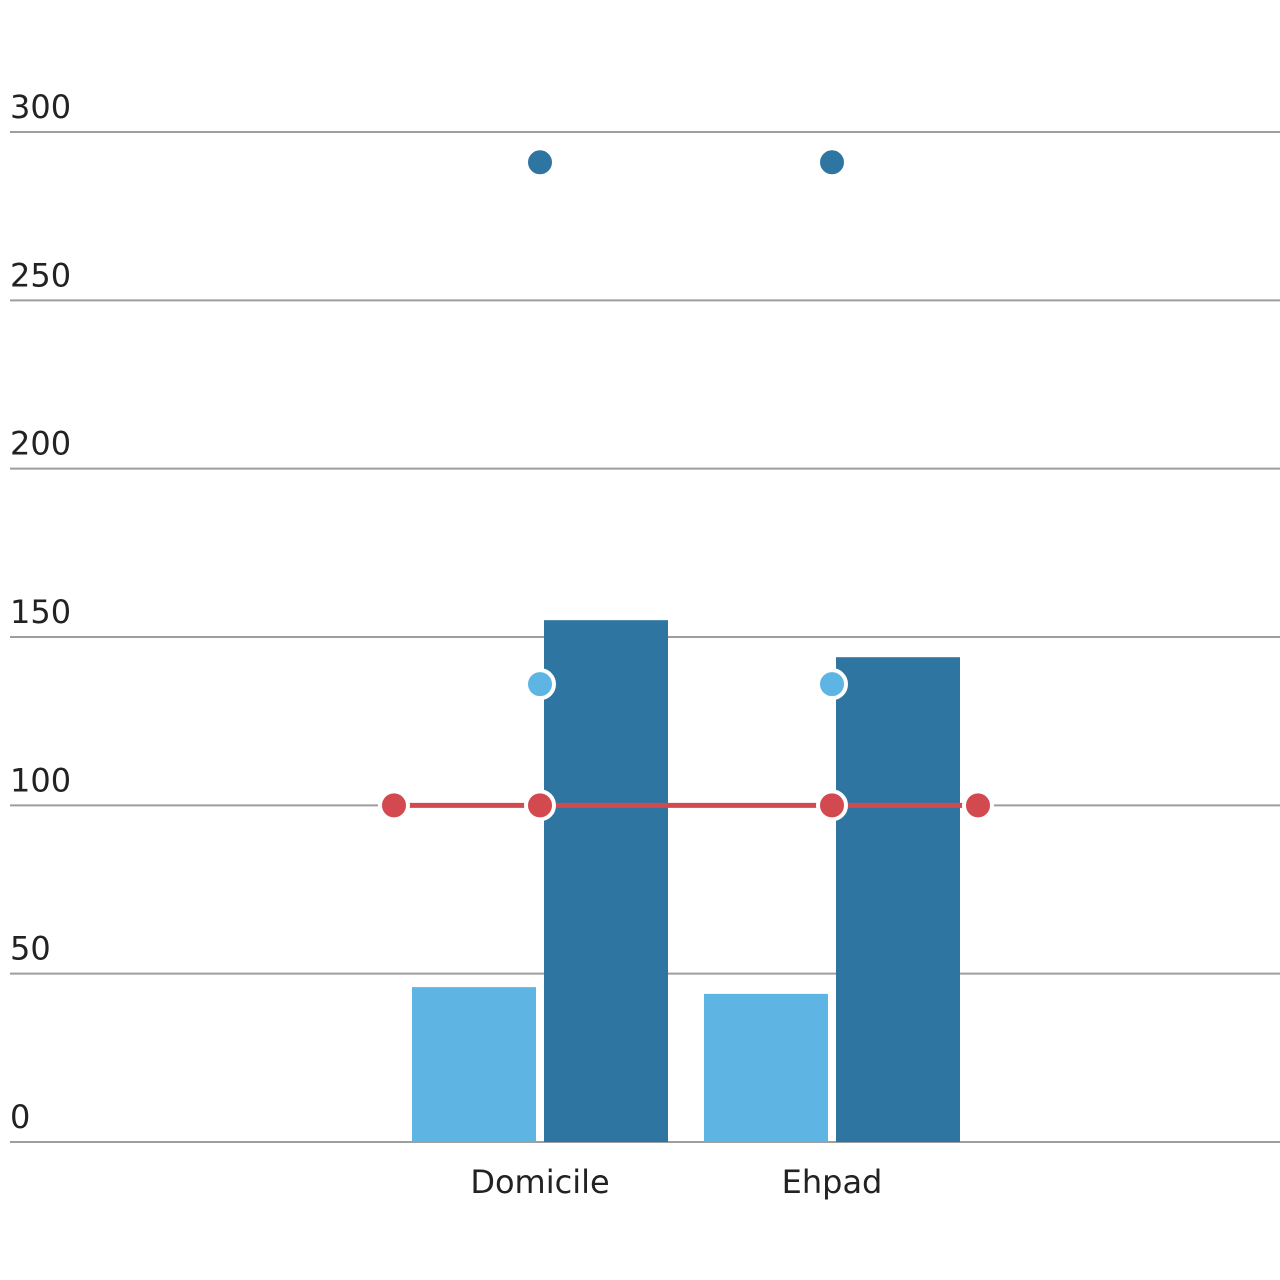 Image resolution: width=1280 pixels, height=1280 pixels. What do you see at coordinates (539, 1182) in the screenshot?
I see `x-category-label: Domicile` at bounding box center [539, 1182].